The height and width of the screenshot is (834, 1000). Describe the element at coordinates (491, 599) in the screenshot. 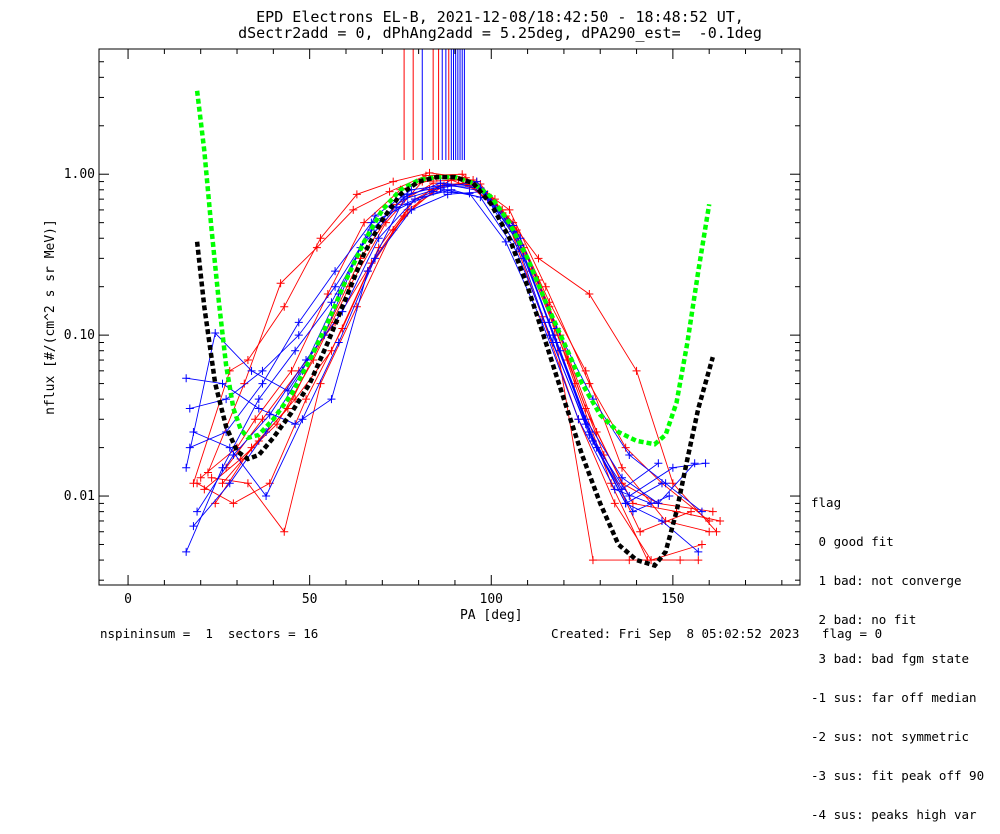

I see `x-tick-label: 100` at that location.